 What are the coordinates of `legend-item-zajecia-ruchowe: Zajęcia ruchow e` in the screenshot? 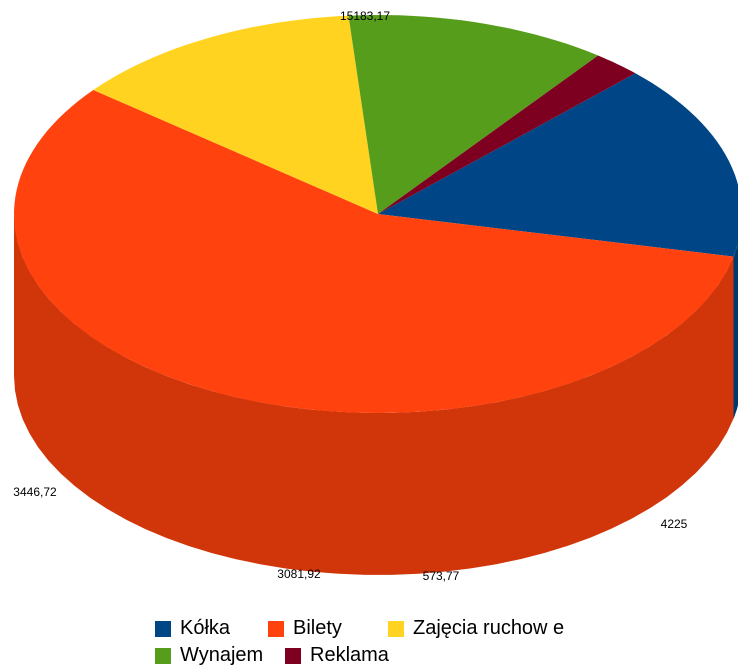 It's located at (476, 628).